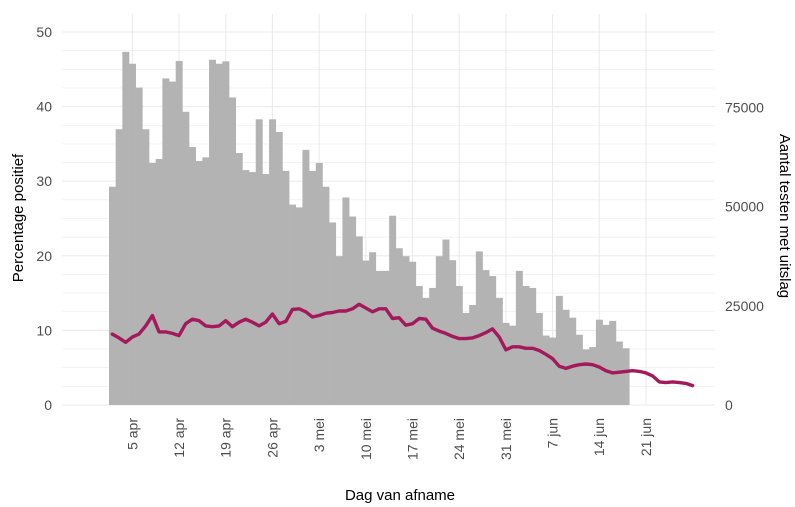 This screenshot has width=795, height=507. I want to click on x-tick-label: 31 mei, so click(506, 439).